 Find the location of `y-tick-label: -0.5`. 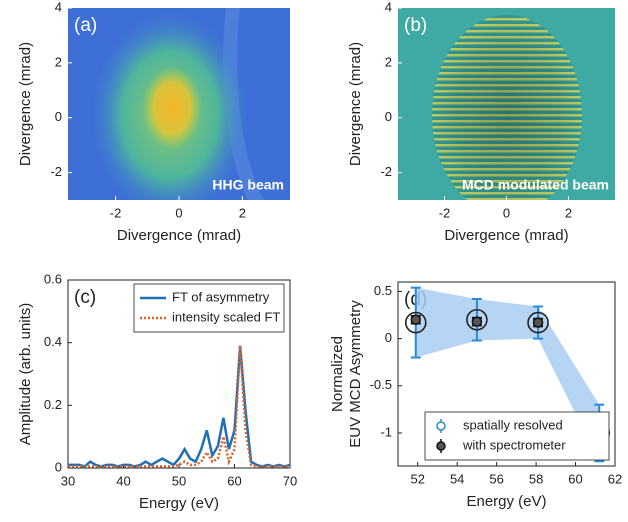

y-tick-label: -0.5 is located at coordinates (381, 384).